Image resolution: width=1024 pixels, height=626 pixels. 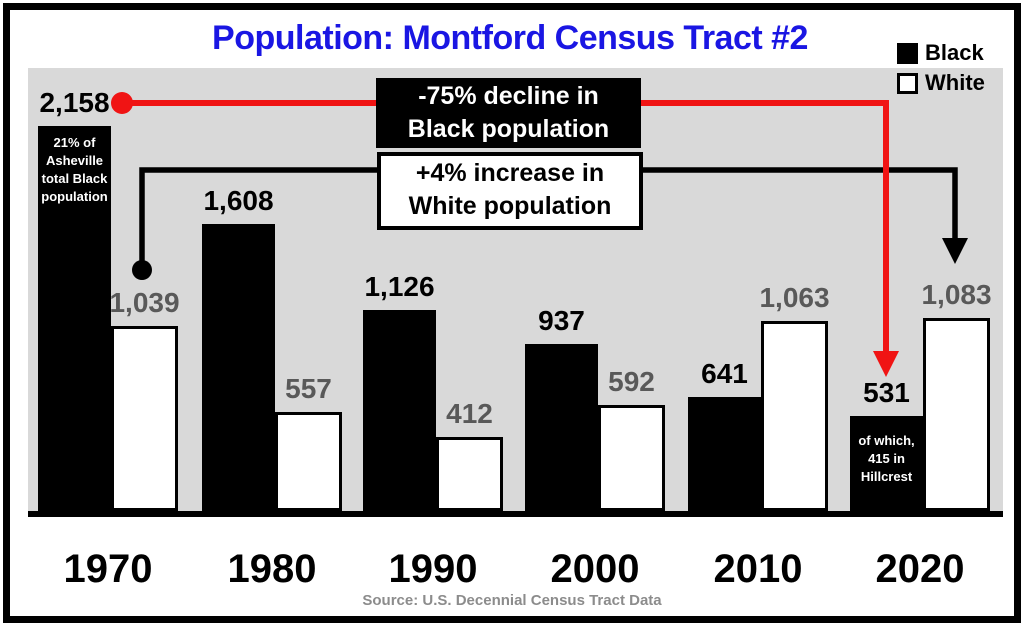 I want to click on bar-black-1980, so click(x=238, y=367).